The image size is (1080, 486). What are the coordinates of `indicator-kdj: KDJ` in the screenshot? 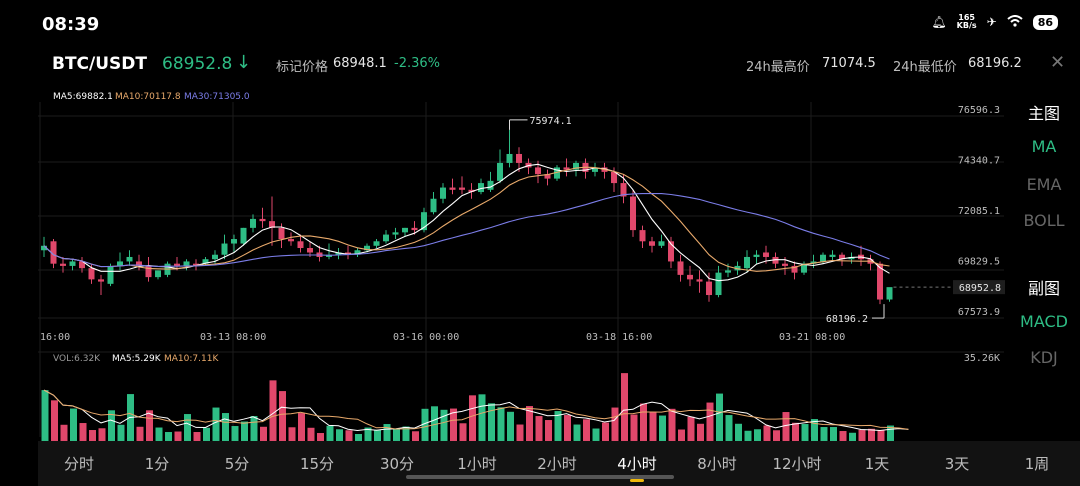 It's located at (1044, 357).